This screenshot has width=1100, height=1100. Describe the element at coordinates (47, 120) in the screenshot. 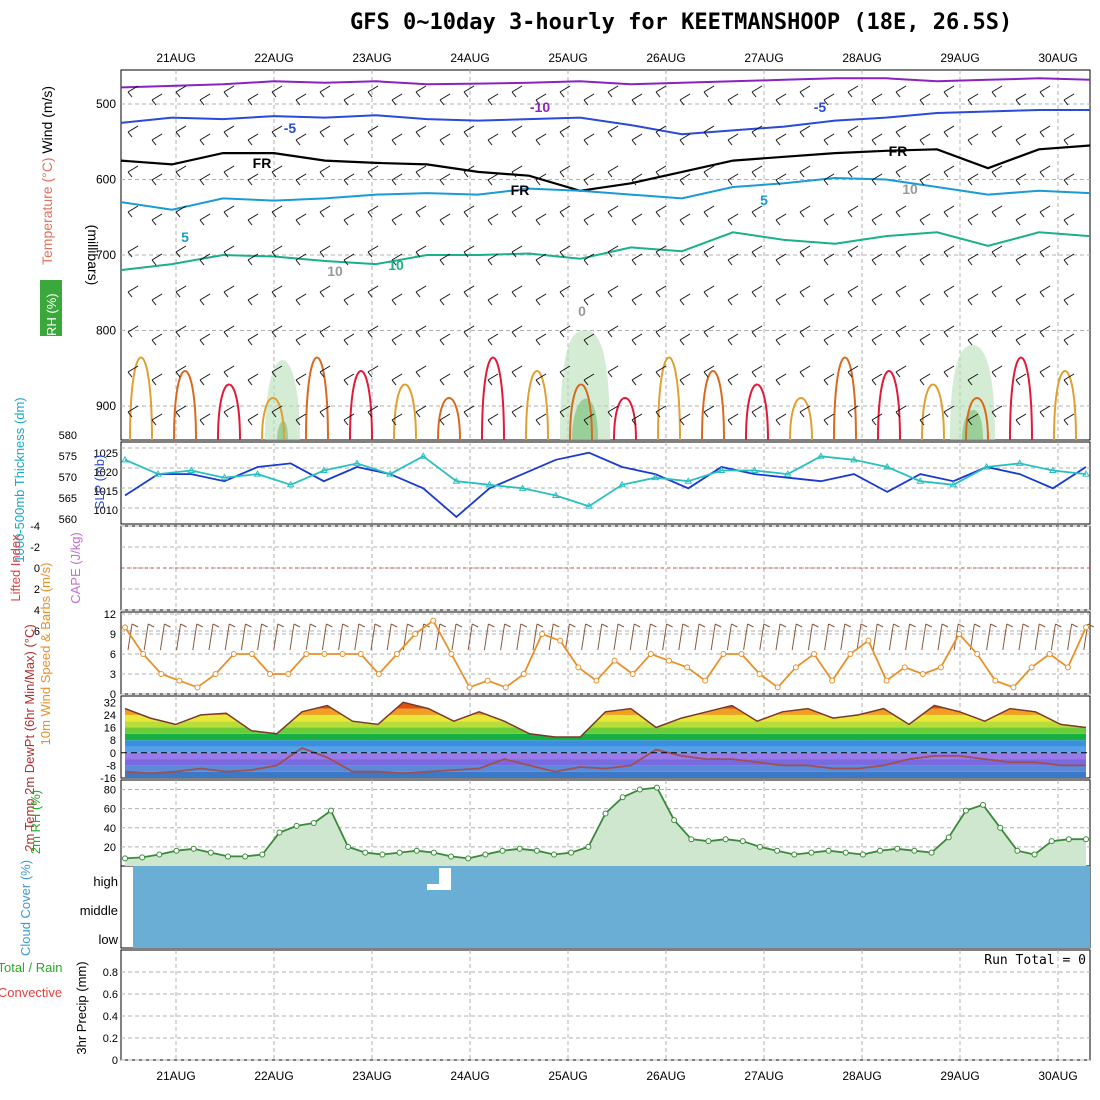

I see `wind-label: Wind (m/s)` at that location.